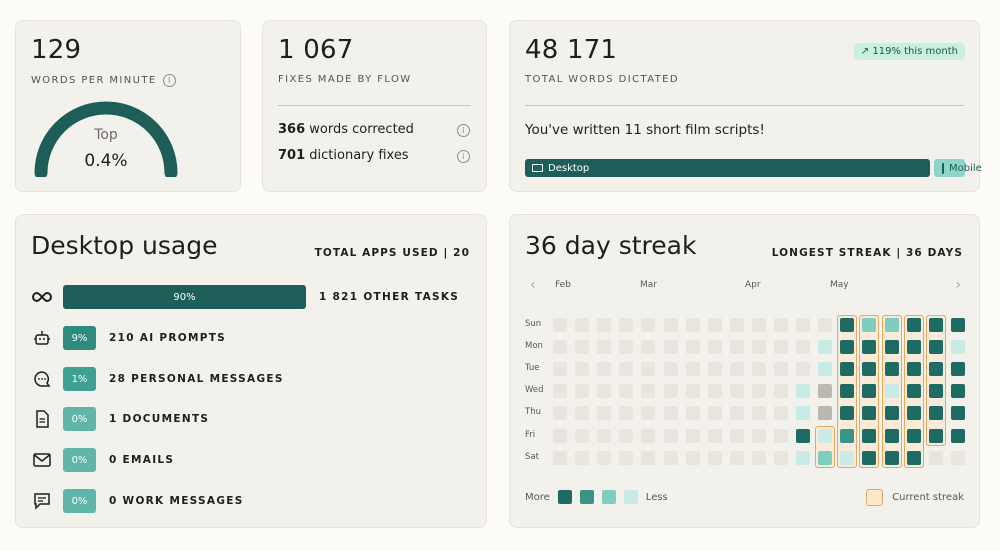 Image resolution: width=1000 pixels, height=551 pixels. What do you see at coordinates (727, 168) in the screenshot?
I see `desktop-bar: Desktop` at bounding box center [727, 168].